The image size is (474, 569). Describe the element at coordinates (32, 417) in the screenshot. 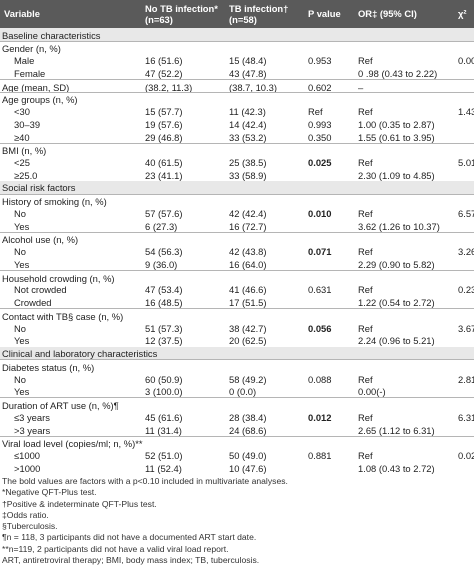

I see `cell-label: ≤3 years` at that location.